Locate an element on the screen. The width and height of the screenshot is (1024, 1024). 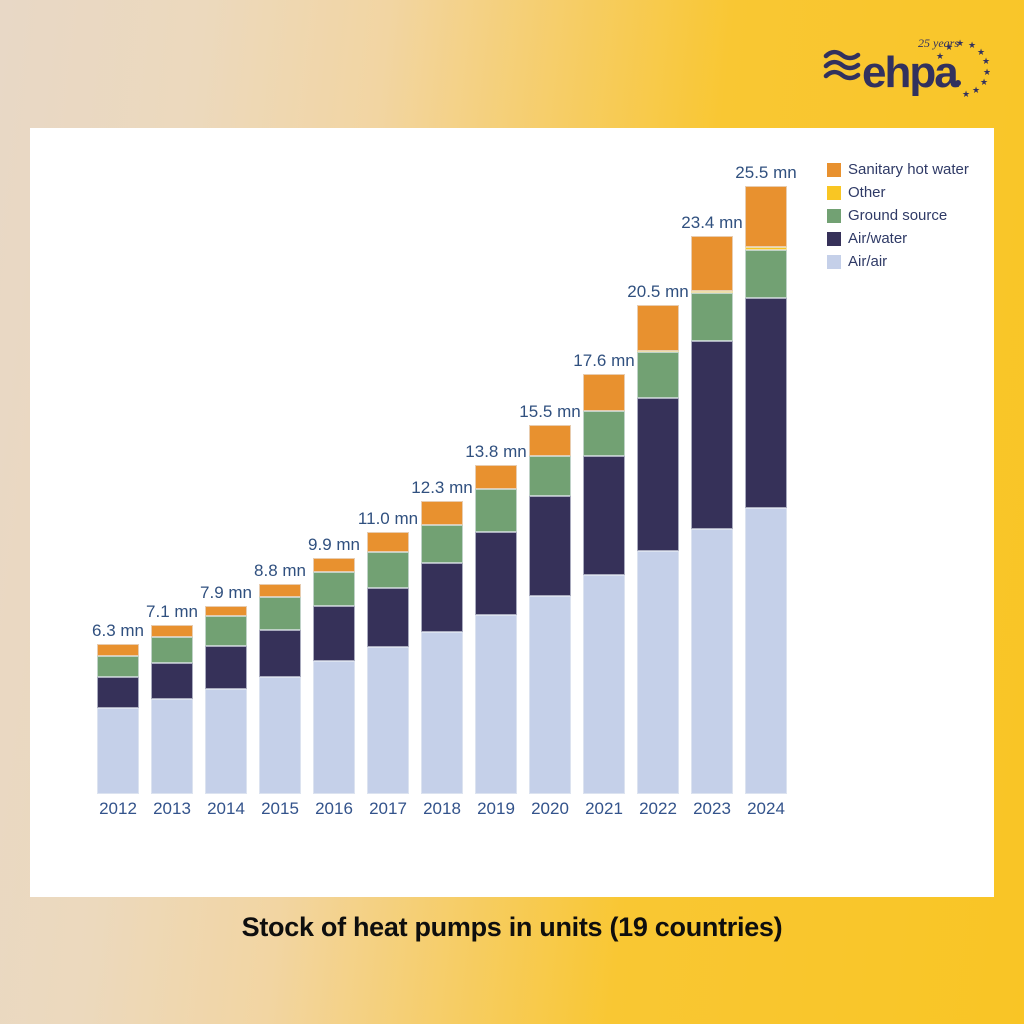
wordmark-dot is located at coordinates (958, 83).